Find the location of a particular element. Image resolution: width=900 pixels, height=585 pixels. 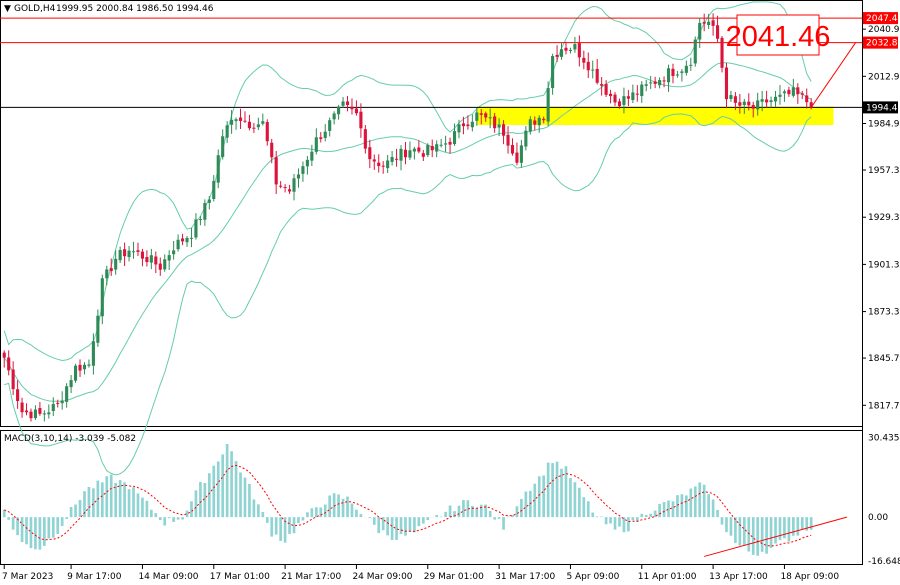

price-tick-label: 1873.30 is located at coordinates (884, 313).